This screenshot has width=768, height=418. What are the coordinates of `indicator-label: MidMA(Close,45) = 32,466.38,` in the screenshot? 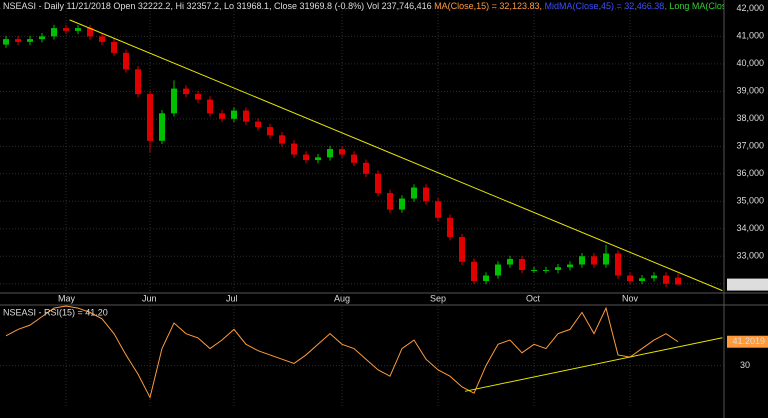 It's located at (605, 6).